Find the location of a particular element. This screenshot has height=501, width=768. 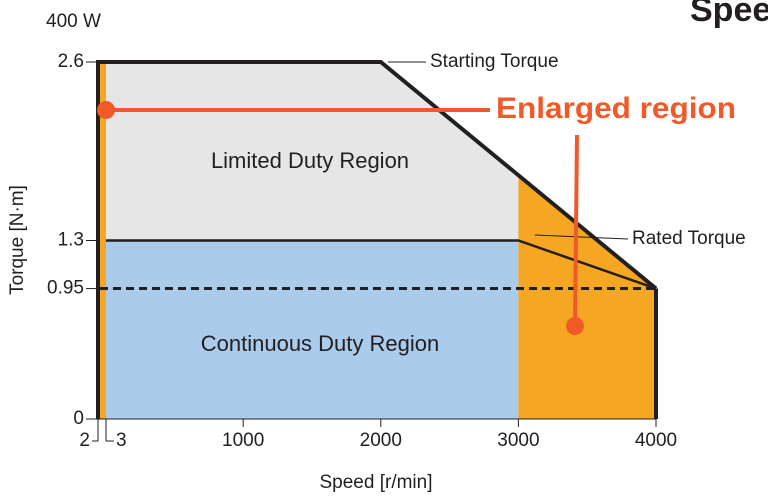

series-label: Starting Torque is located at coordinates (494, 61).